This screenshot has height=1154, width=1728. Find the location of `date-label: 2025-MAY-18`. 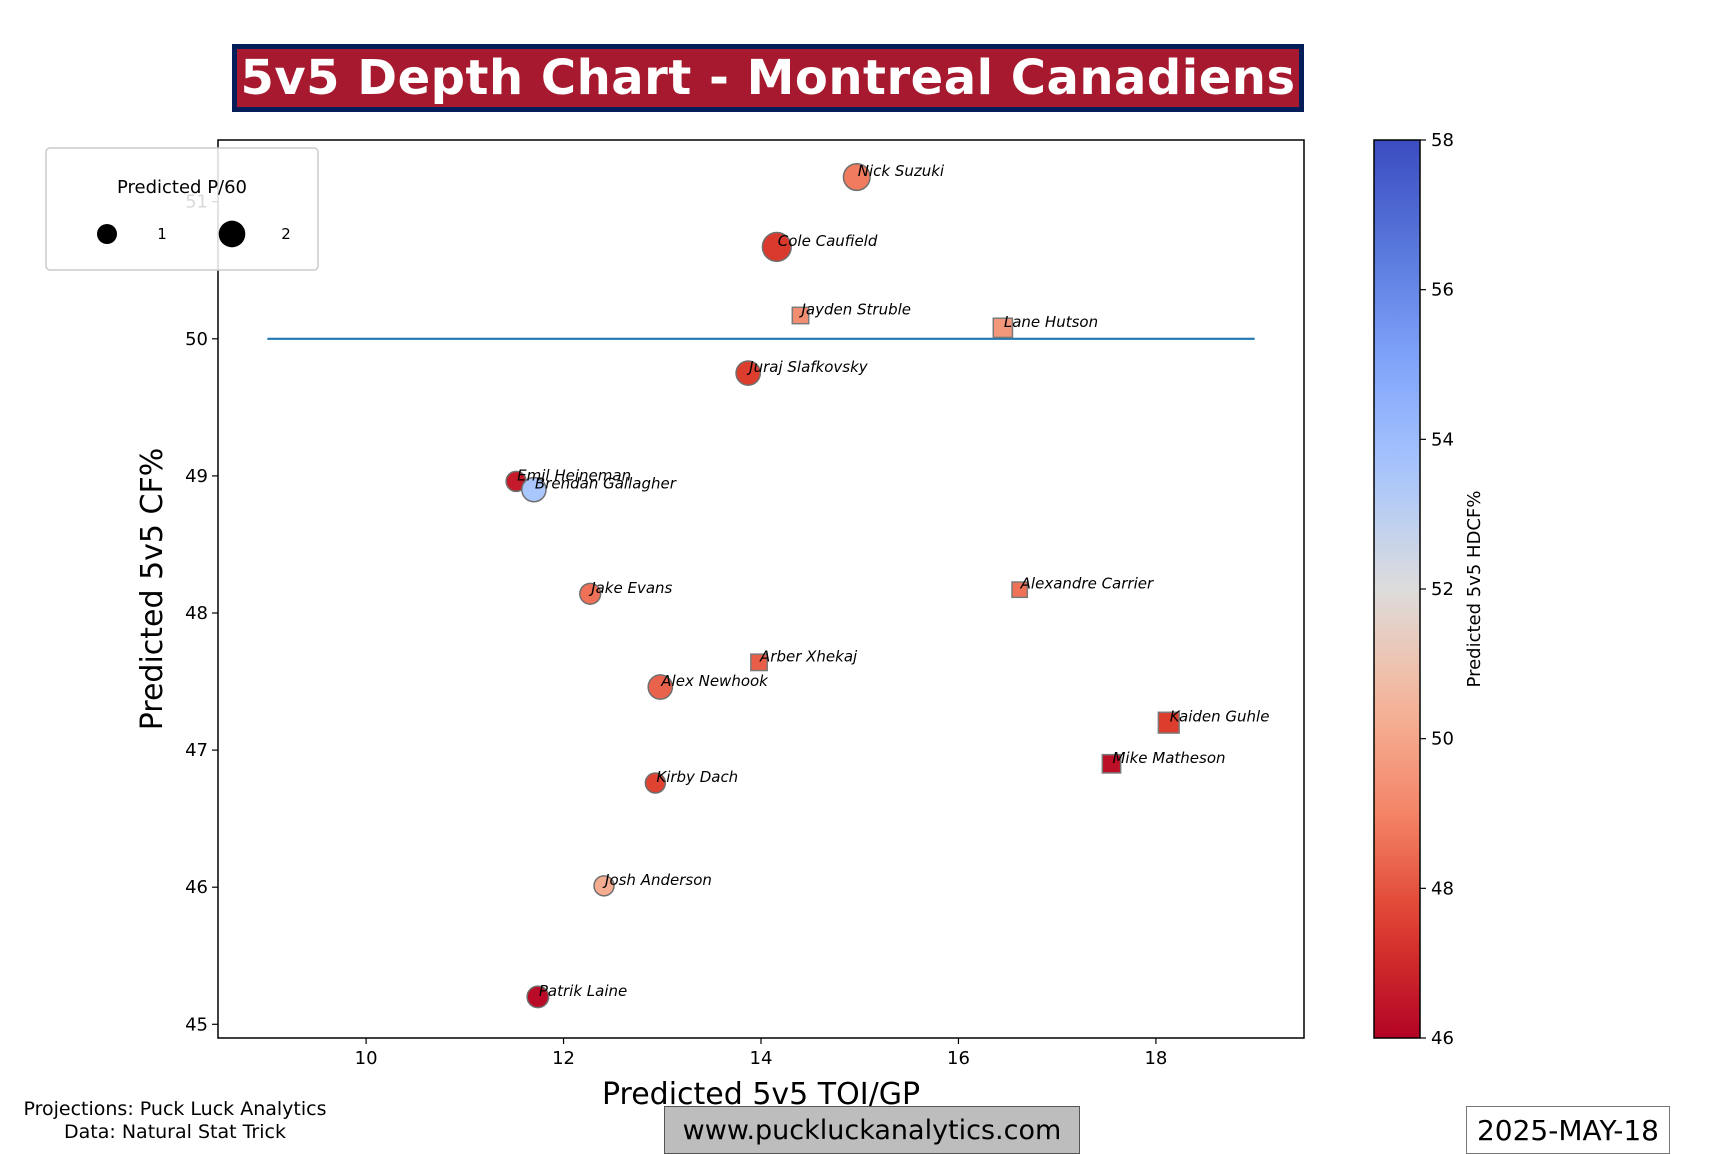

date-label: 2025-MAY-18 is located at coordinates (1568, 1130).